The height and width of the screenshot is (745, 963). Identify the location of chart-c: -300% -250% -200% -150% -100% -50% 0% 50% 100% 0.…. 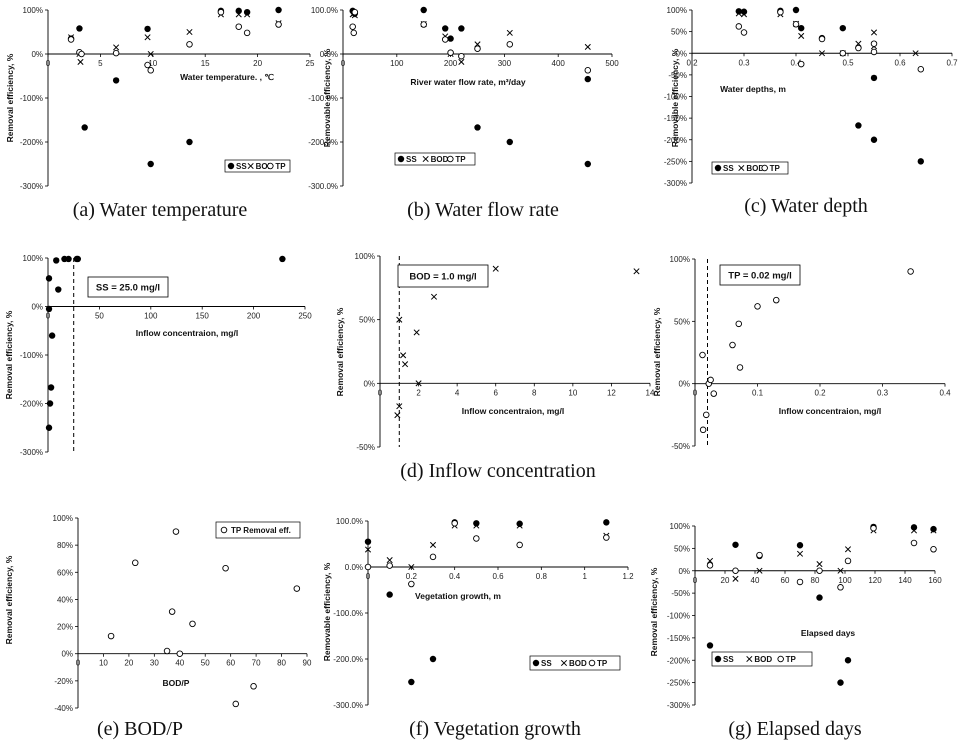
(811, 111).